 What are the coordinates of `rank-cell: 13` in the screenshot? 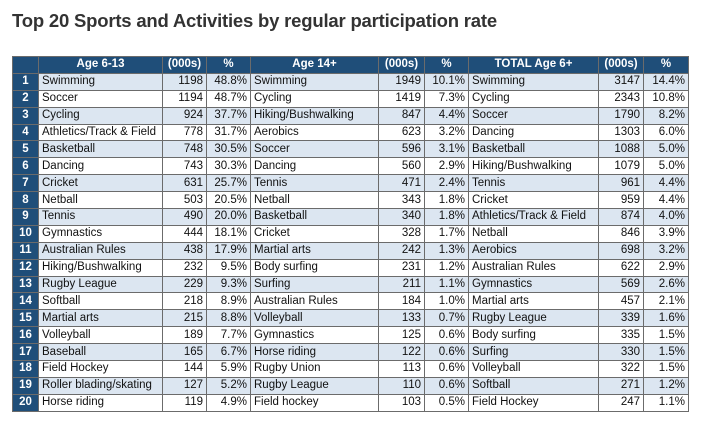 It's located at (25, 284).